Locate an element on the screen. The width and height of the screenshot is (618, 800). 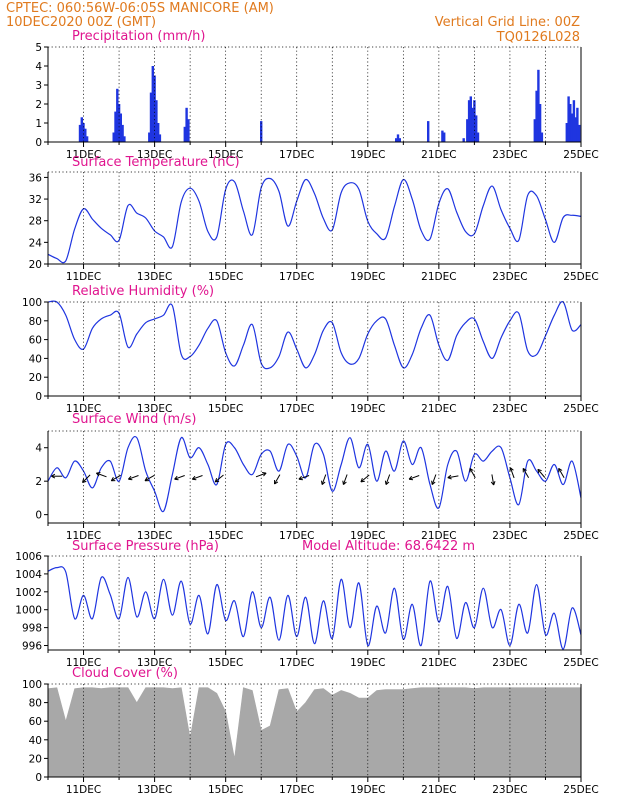
panel-title: Surface Wind (m/s) is located at coordinates (134, 419).